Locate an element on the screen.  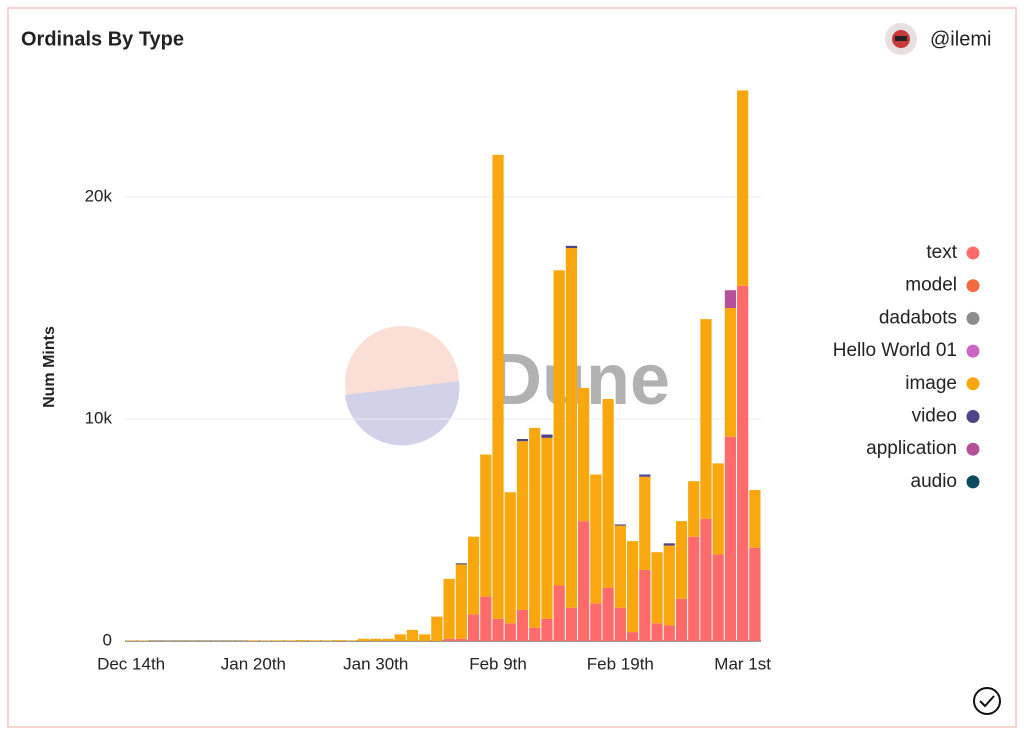
chart-title: Ordinals By Type is located at coordinates (102, 39).